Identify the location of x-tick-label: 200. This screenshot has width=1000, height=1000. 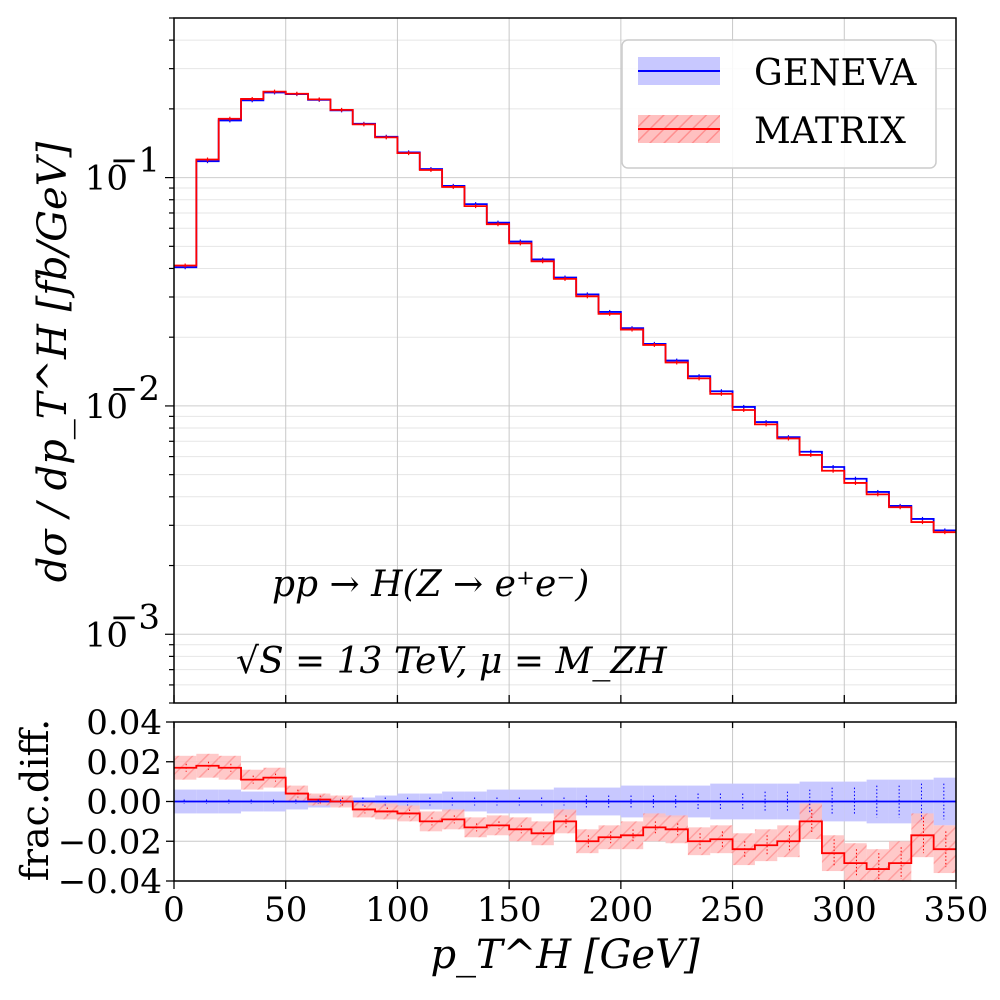
(620, 910).